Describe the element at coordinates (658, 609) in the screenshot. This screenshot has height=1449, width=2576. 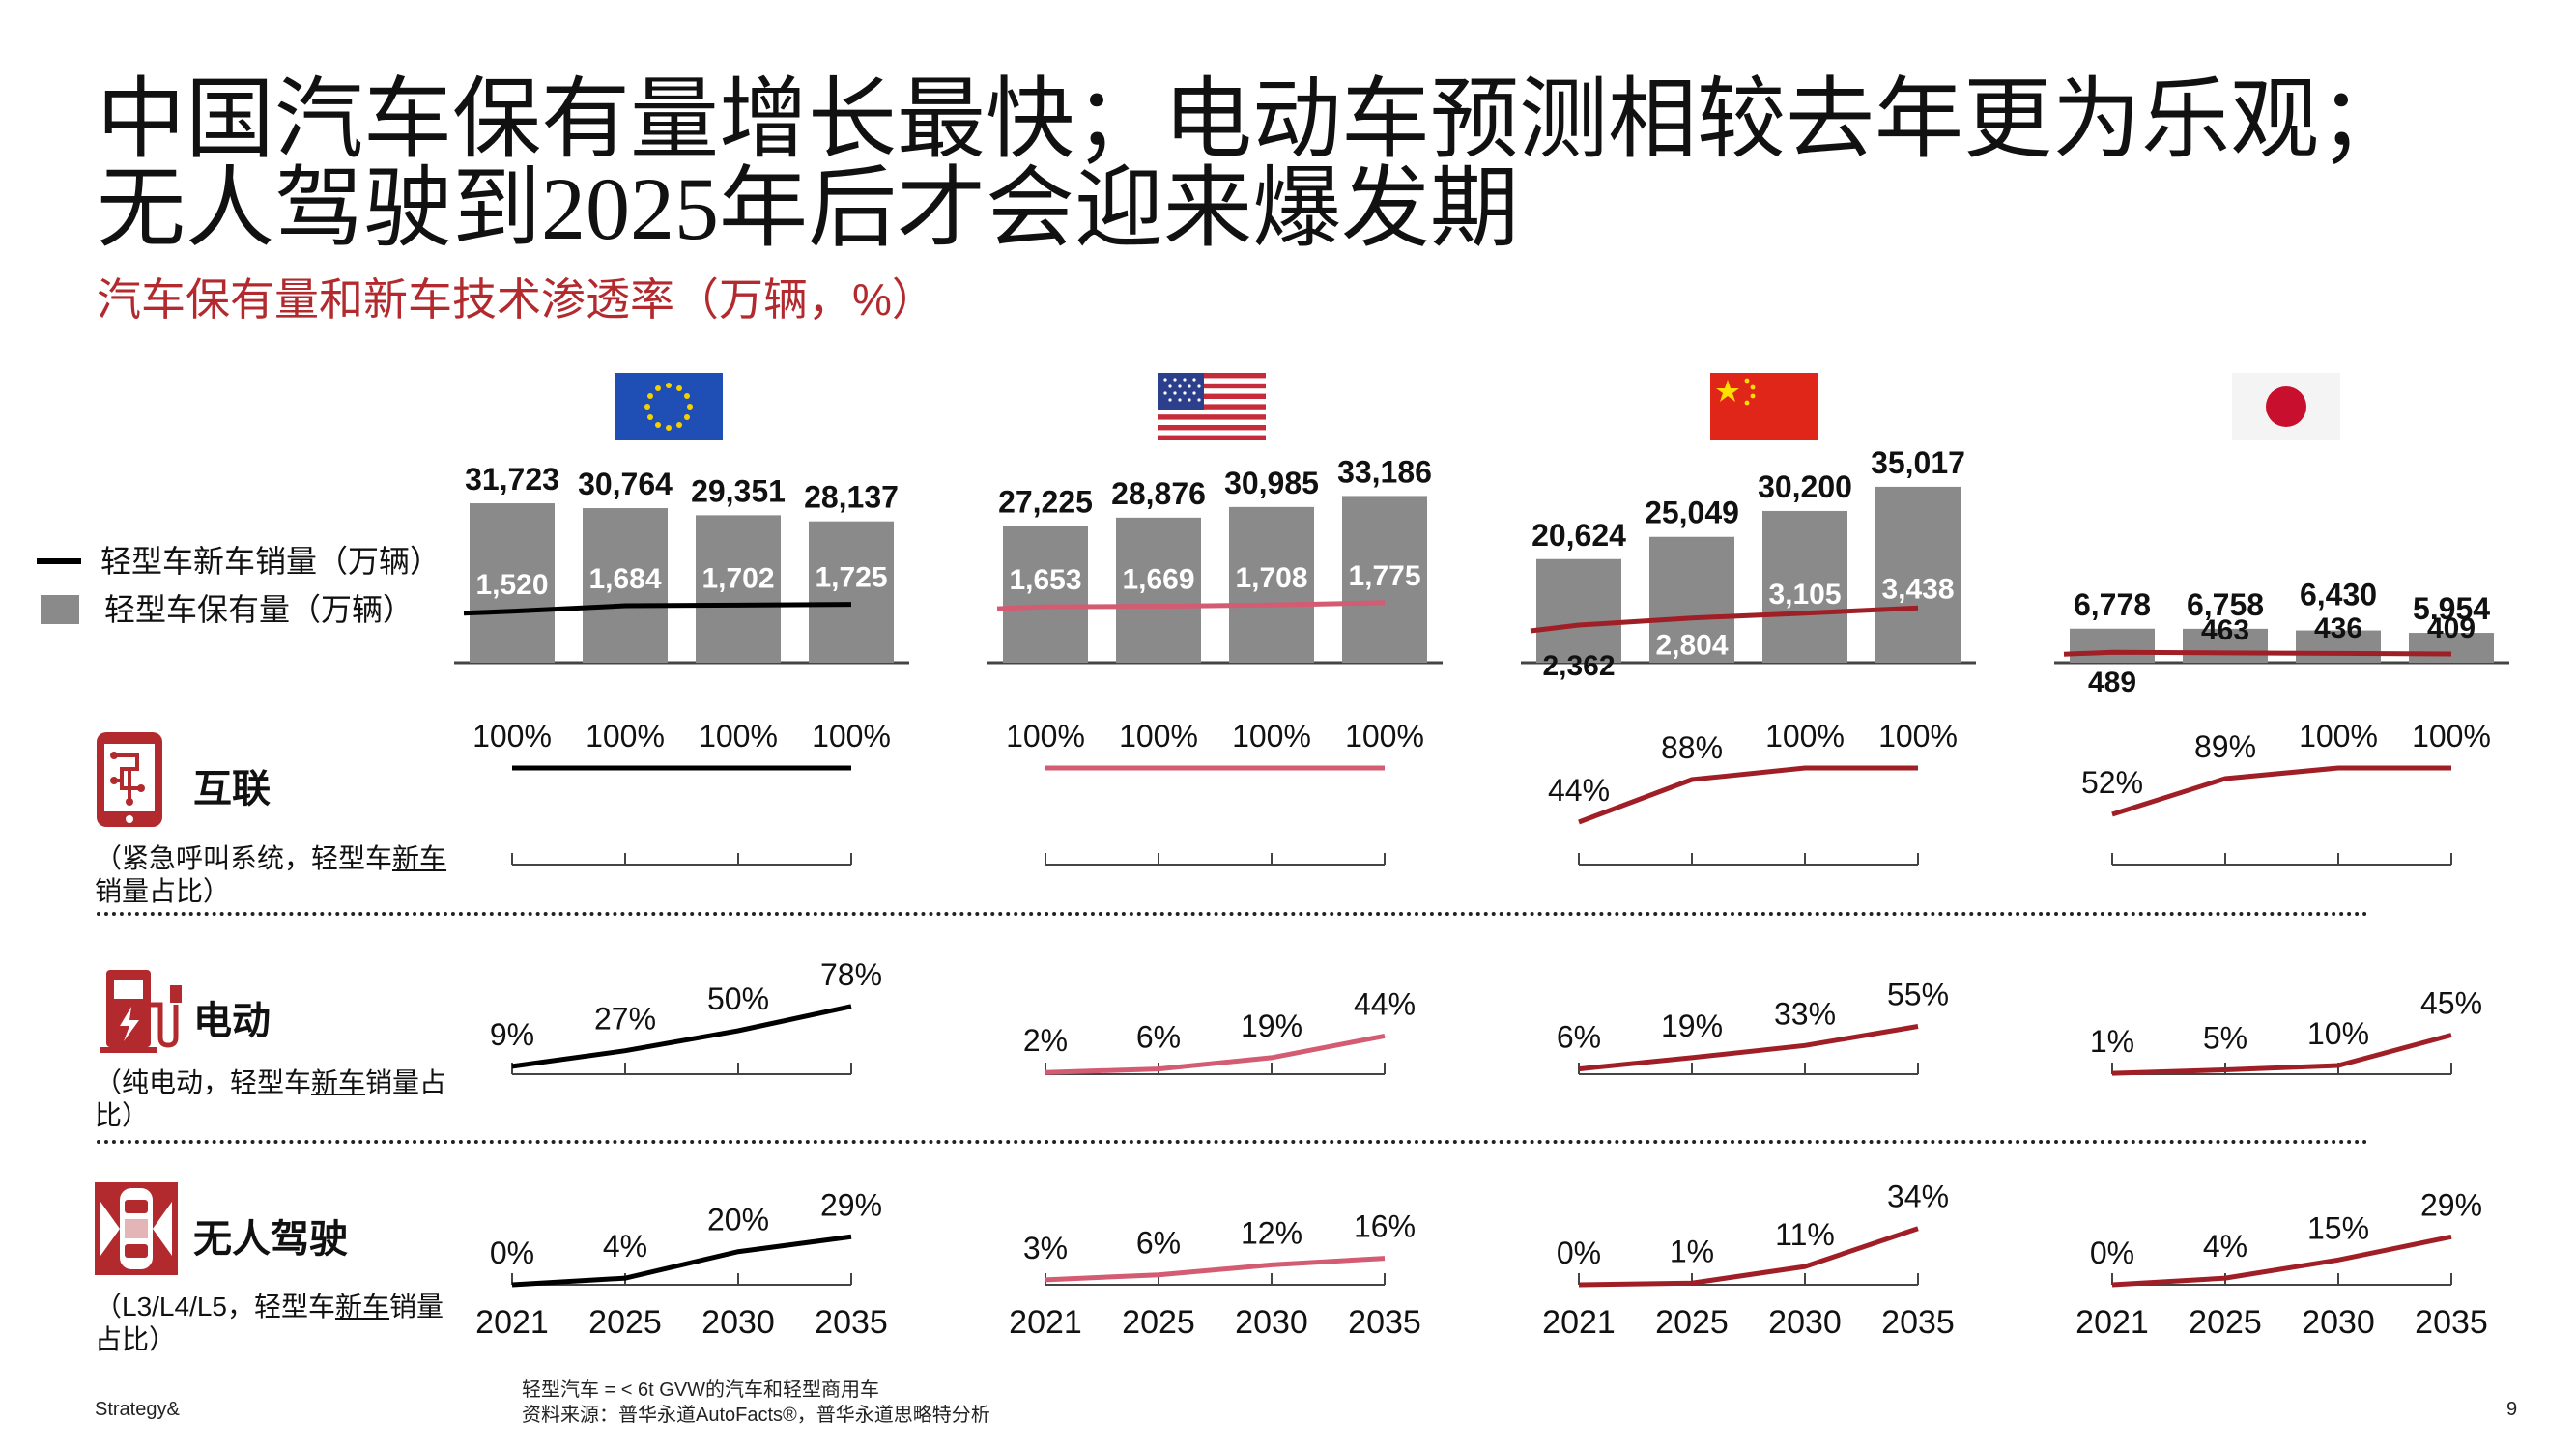
I see `sales-line` at that location.